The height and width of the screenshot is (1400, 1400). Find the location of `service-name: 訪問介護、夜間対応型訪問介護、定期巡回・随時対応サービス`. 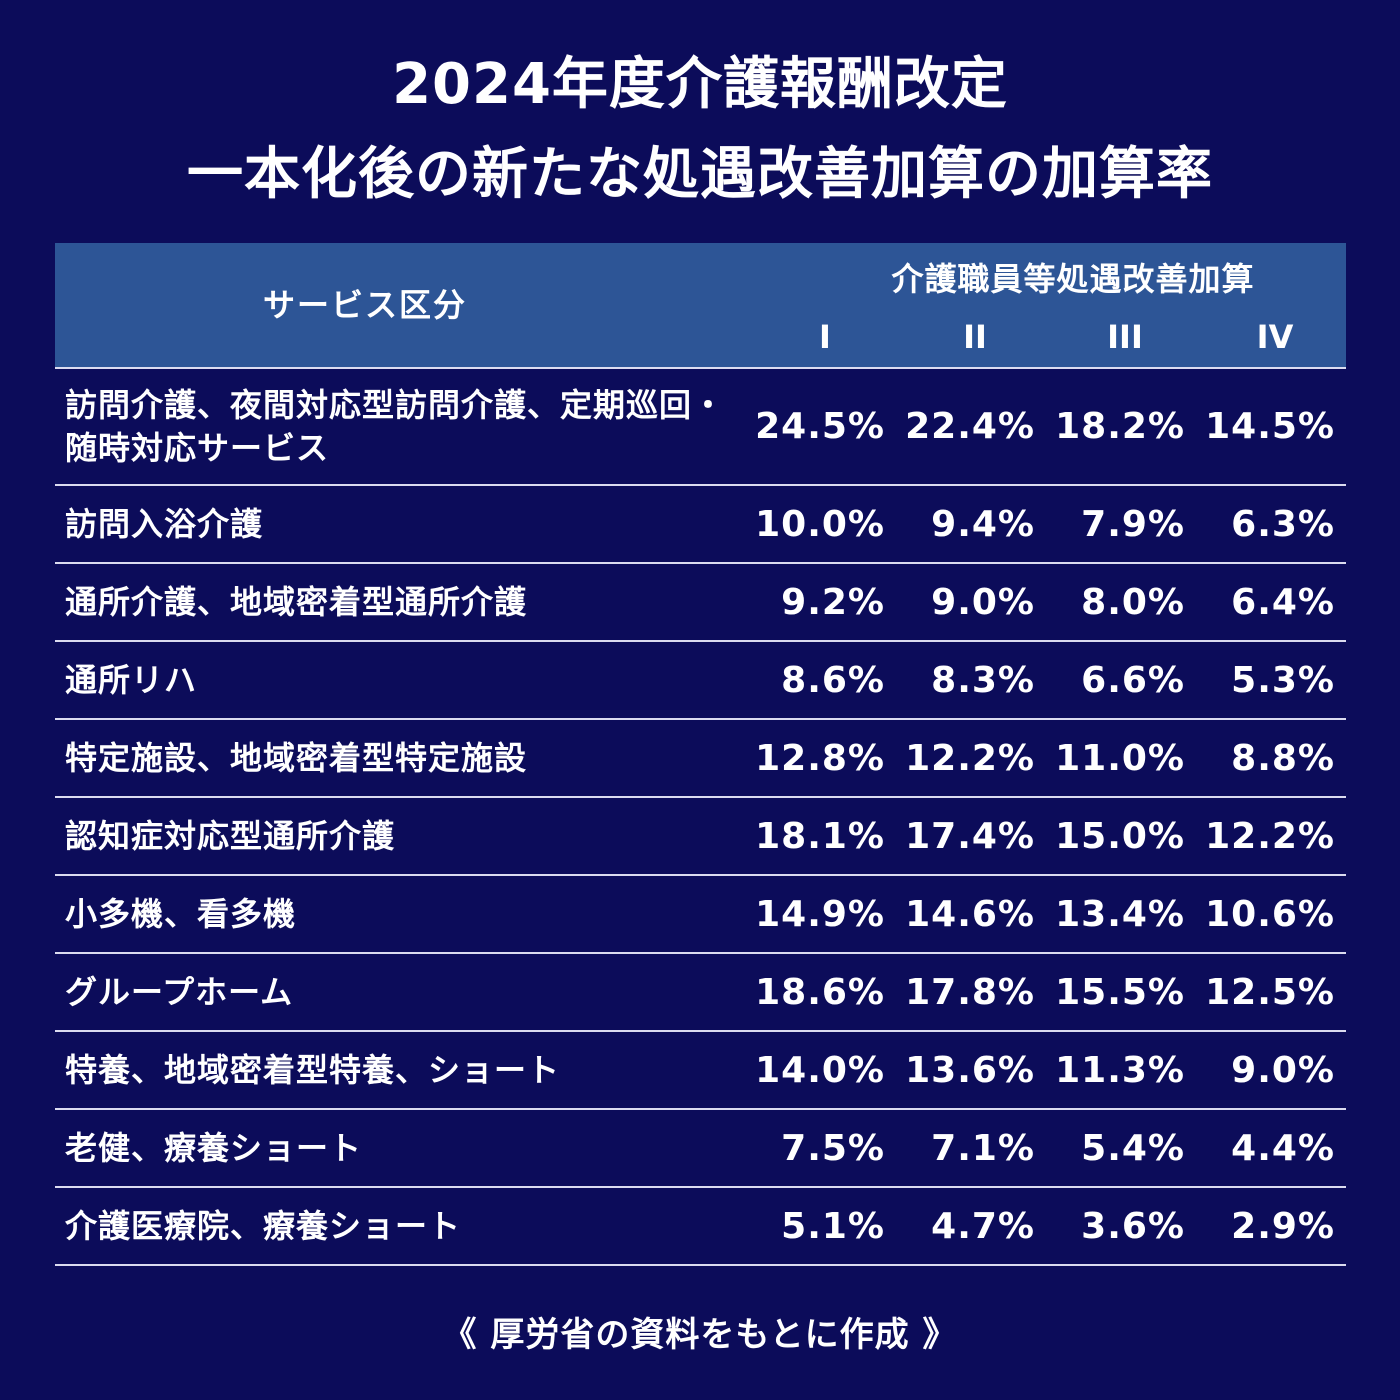

service-name: 訪問介護、夜間対応型訪問介護、定期巡回・随時対応サービス is located at coordinates (395, 426).